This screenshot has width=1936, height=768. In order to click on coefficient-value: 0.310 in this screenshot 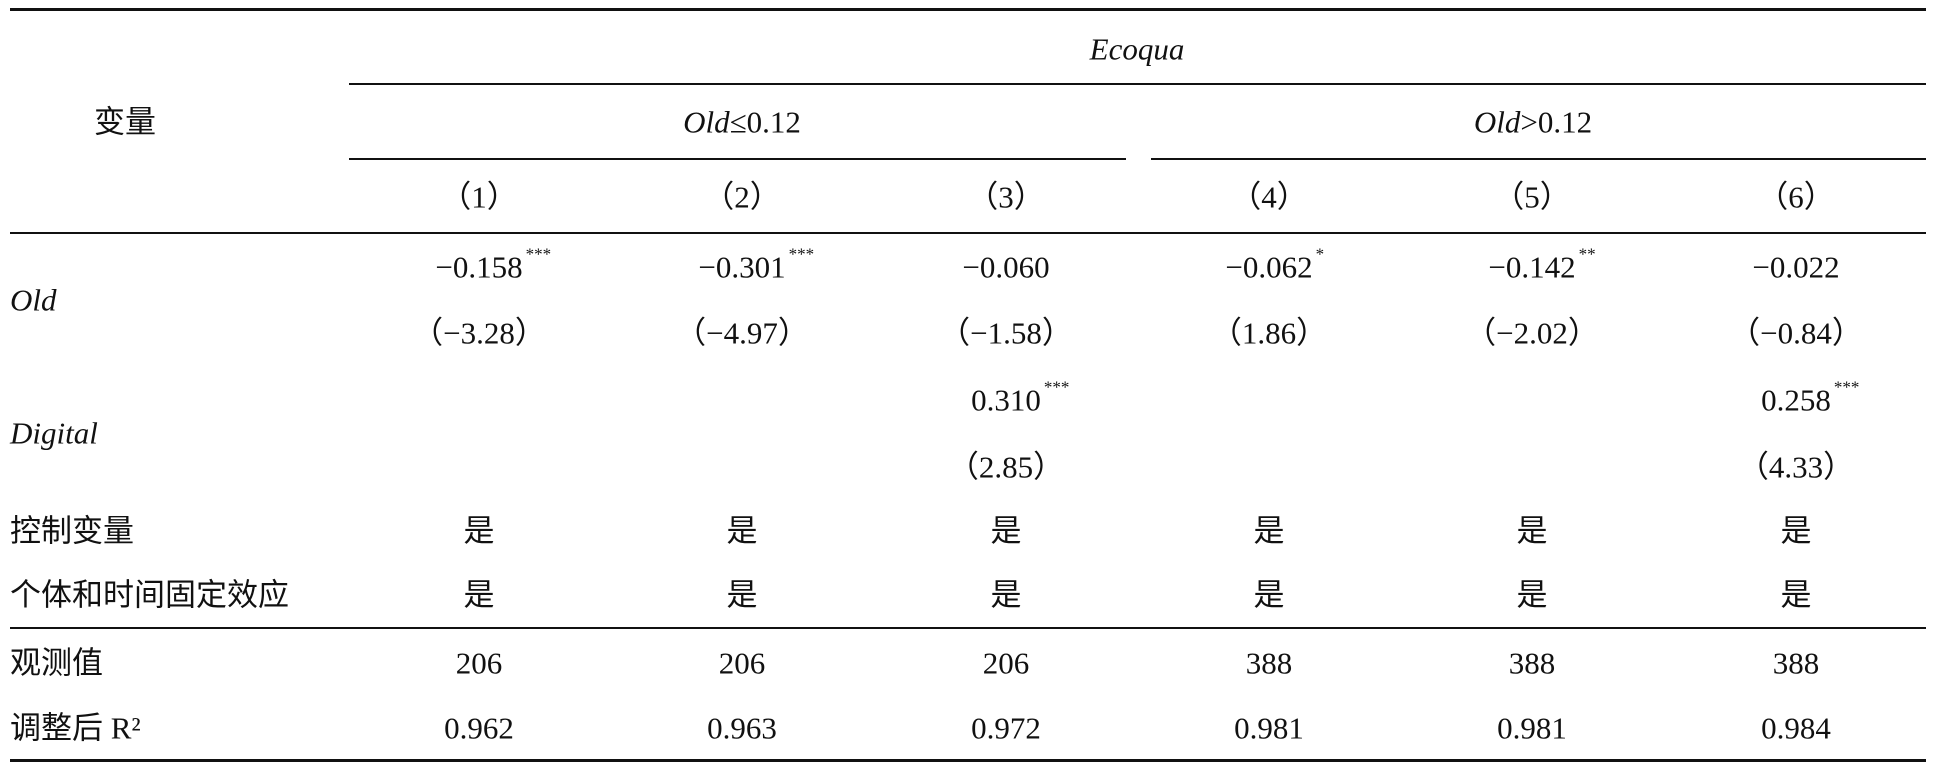, I will do `click(1006, 400)`.